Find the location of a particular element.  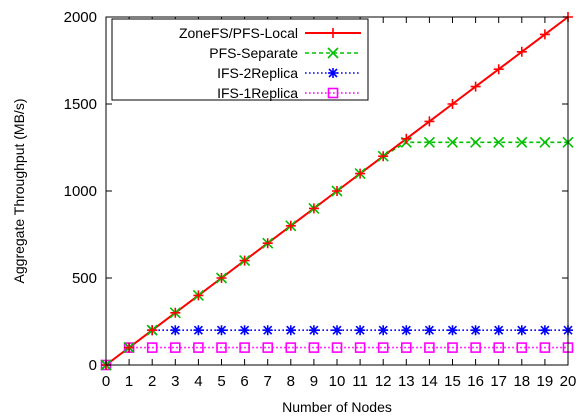

x-tick-label: 2 is located at coordinates (152, 381).